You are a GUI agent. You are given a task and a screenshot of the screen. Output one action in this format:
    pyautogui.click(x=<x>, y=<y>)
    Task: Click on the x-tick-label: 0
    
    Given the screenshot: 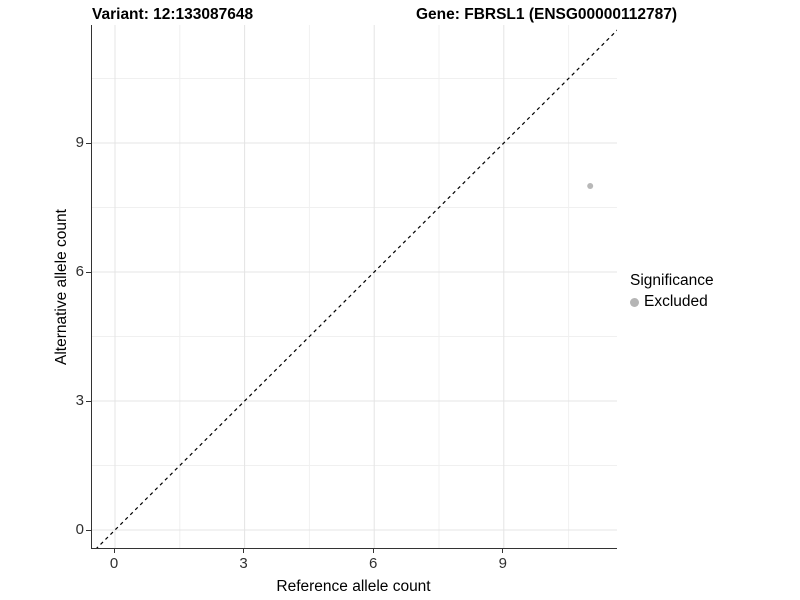 What is the action you would take?
    pyautogui.click(x=114, y=563)
    